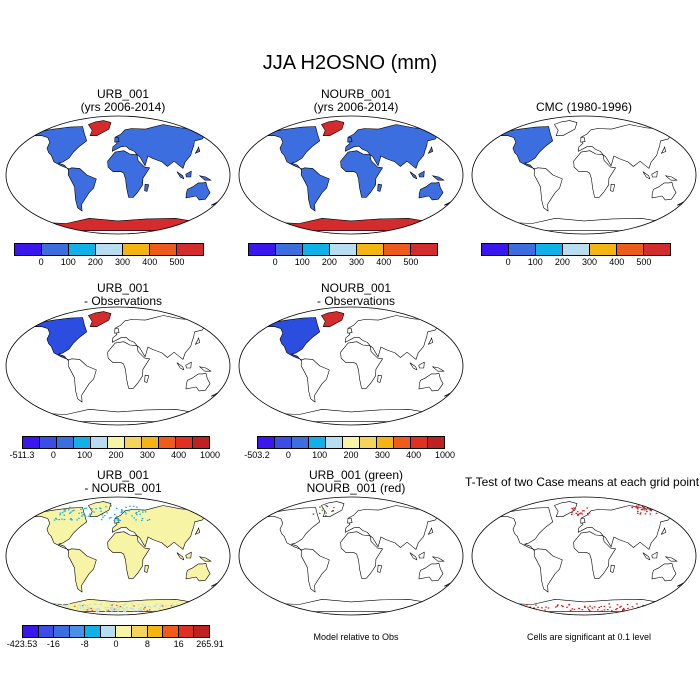 The height and width of the screenshot is (700, 700). I want to click on landmass-uk, so click(350, 139).